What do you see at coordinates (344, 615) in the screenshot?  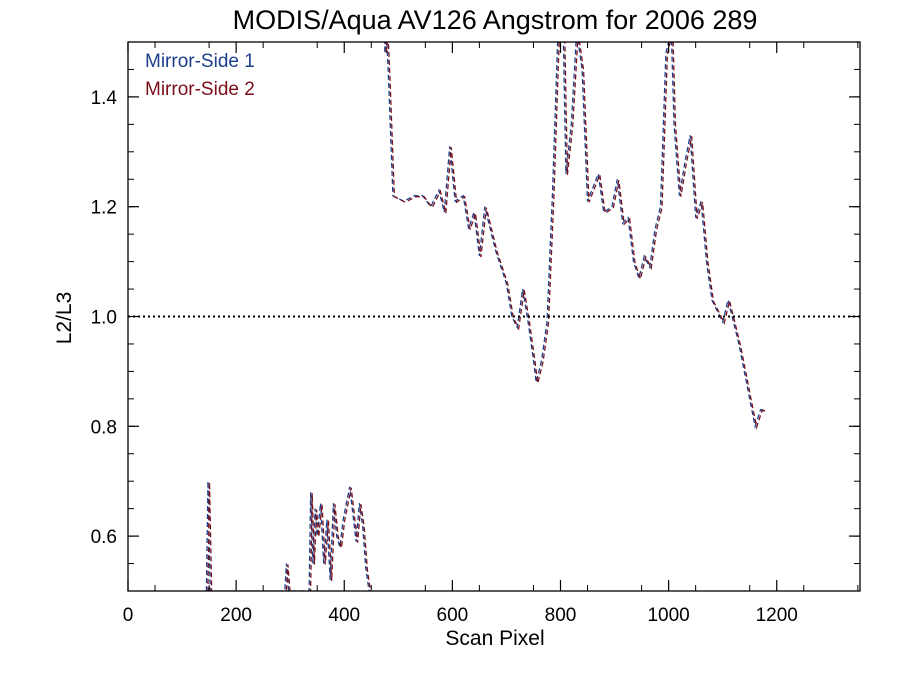 I see `x-tick-label: 400` at bounding box center [344, 615].